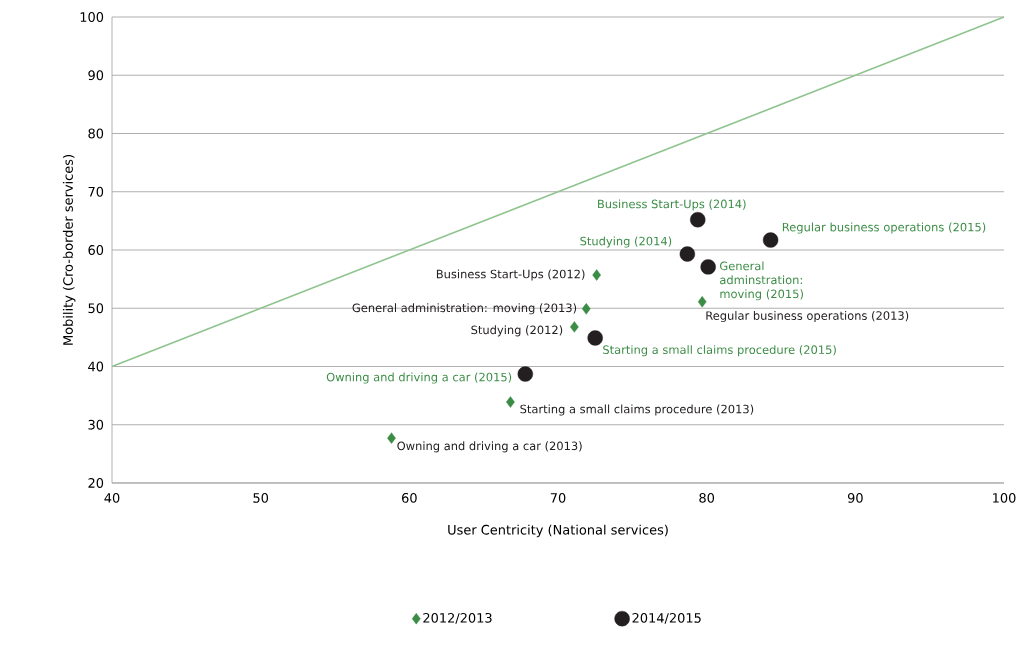 The width and height of the screenshot is (1030, 647). Describe the element at coordinates (510, 275) in the screenshot. I see `annotation: Business Start-Ups (2012)` at that location.